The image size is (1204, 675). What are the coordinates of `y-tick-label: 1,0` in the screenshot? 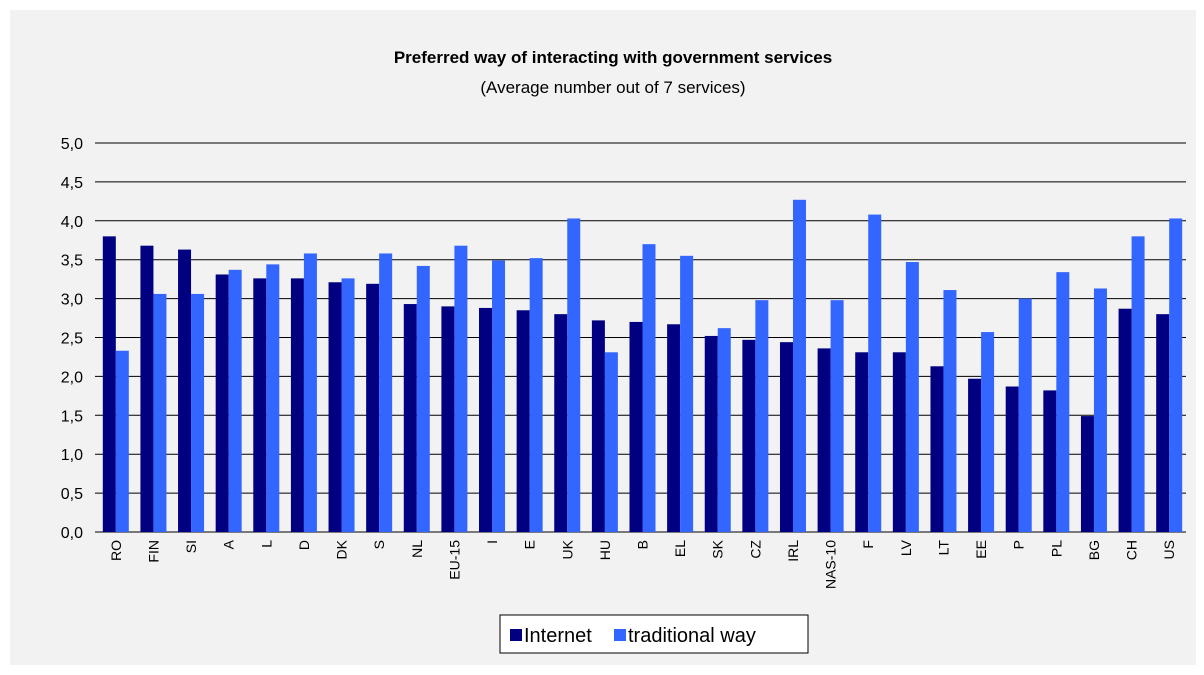 It's located at (72, 455).